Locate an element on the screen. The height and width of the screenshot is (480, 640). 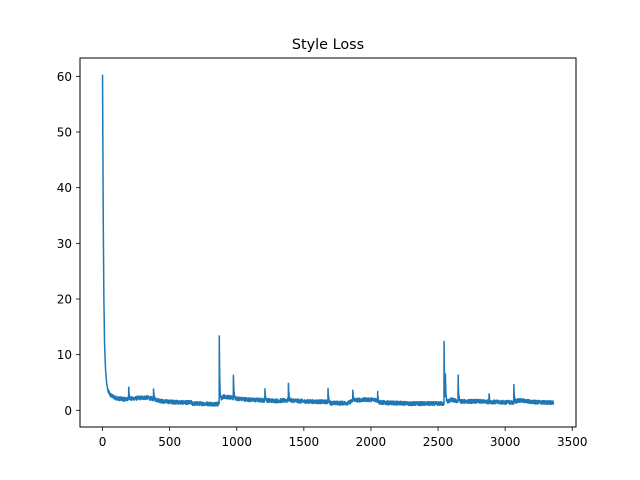
y-axis: 0 10 20 30 40 50 60 is located at coordinates (68, 244).